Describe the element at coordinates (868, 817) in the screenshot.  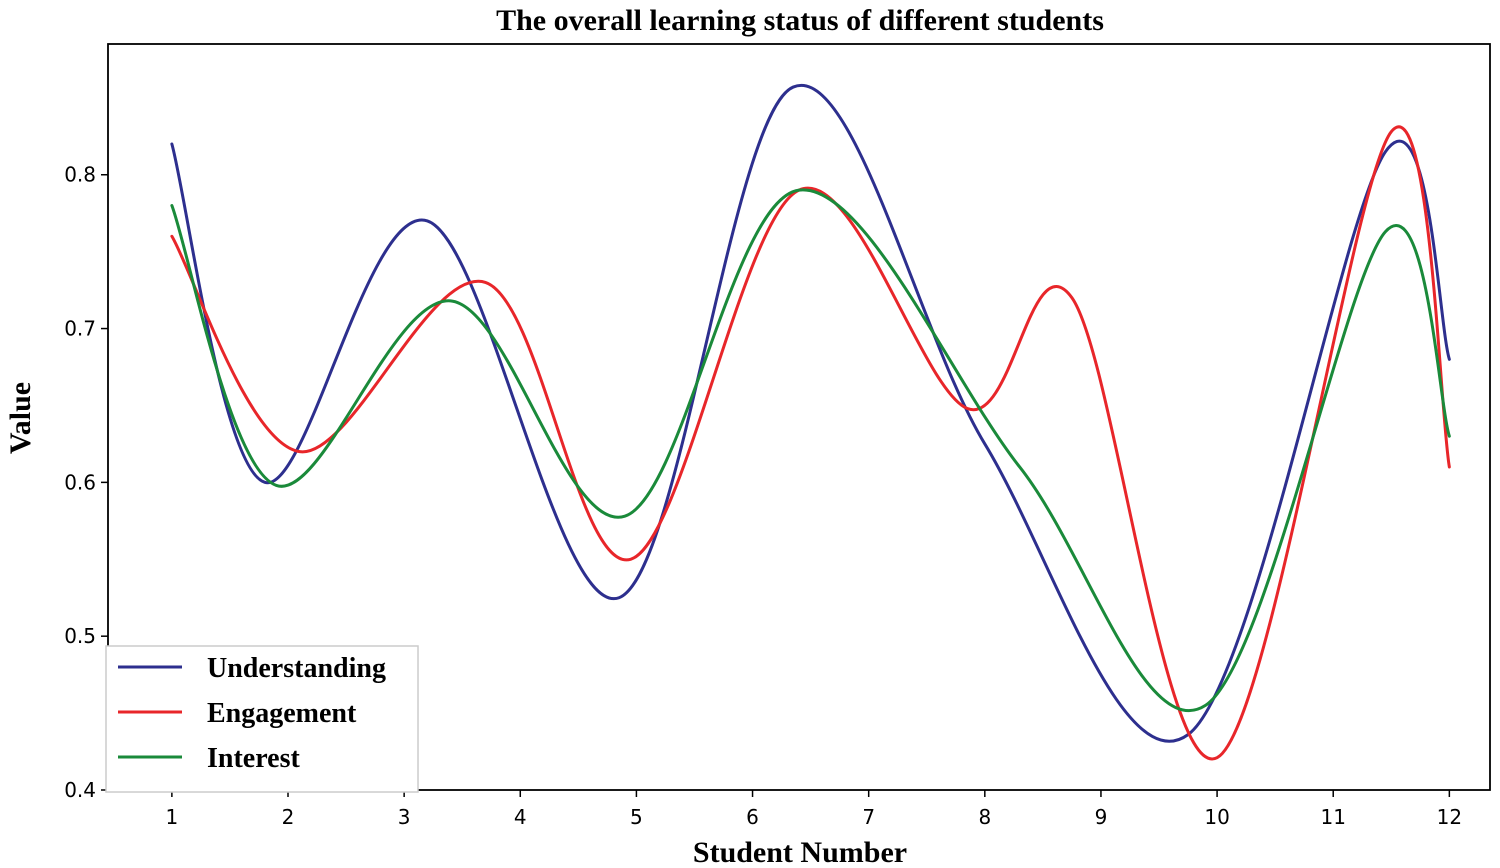
I see `x-tick-label: 7` at that location.